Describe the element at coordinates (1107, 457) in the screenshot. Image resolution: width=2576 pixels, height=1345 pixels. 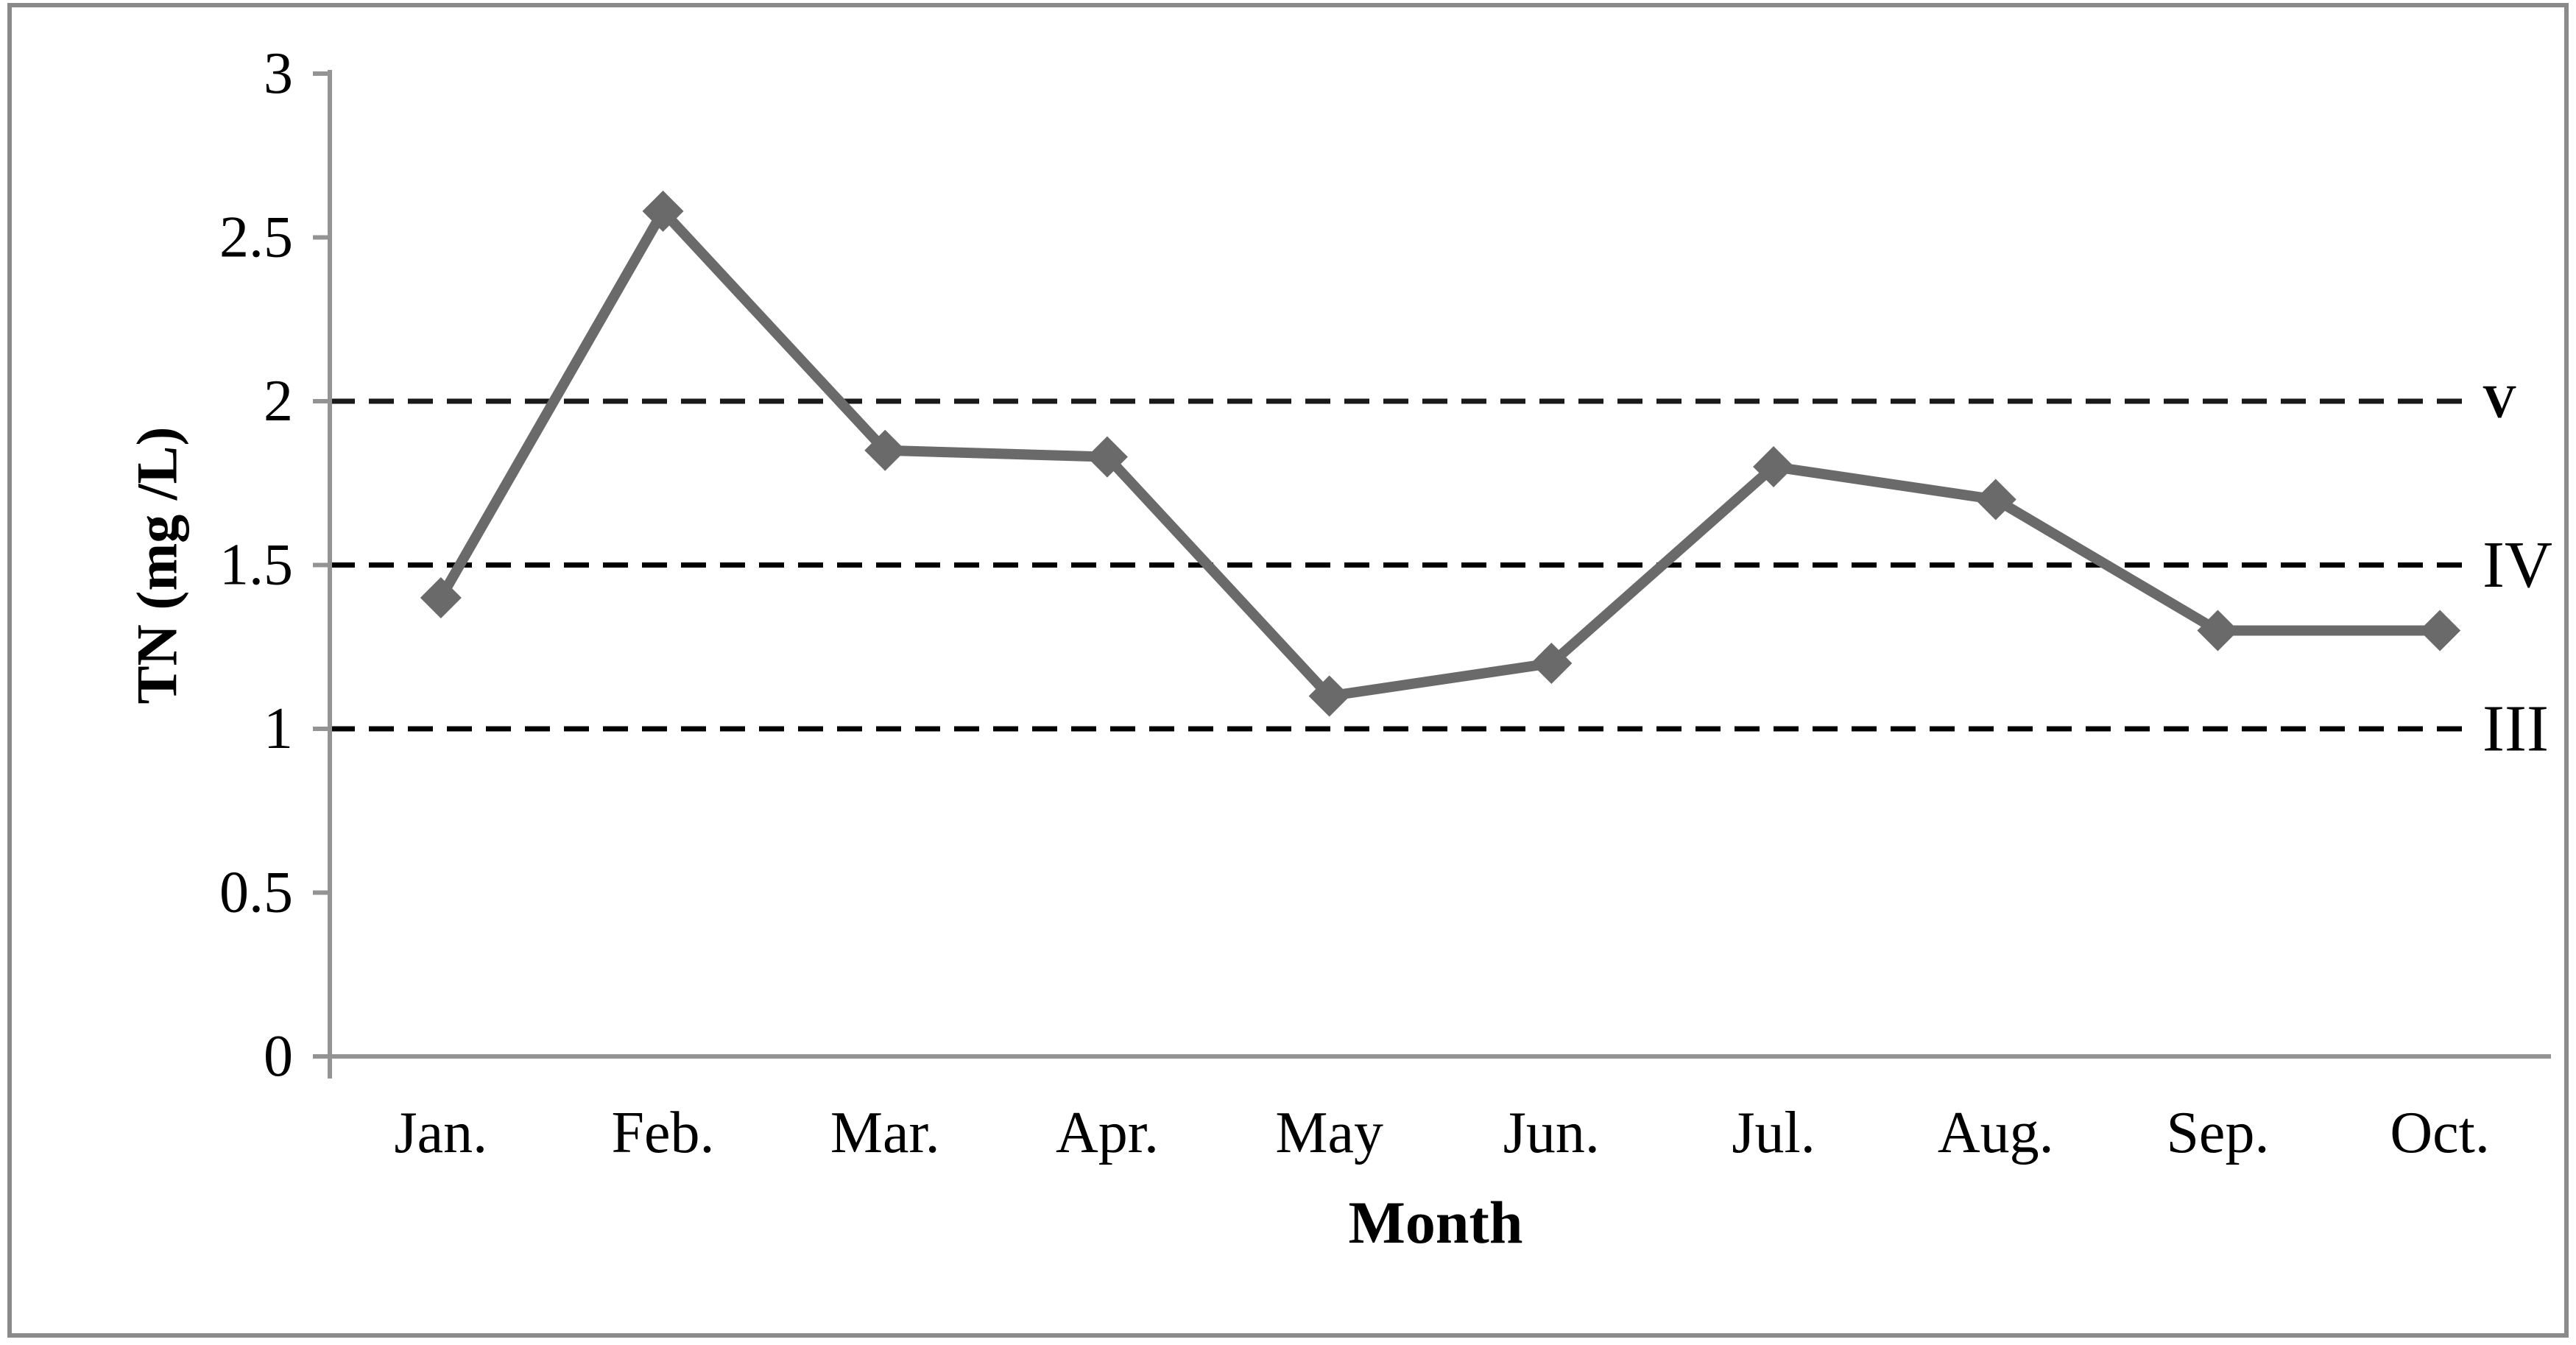
I see `data-point-marker-apr` at that location.